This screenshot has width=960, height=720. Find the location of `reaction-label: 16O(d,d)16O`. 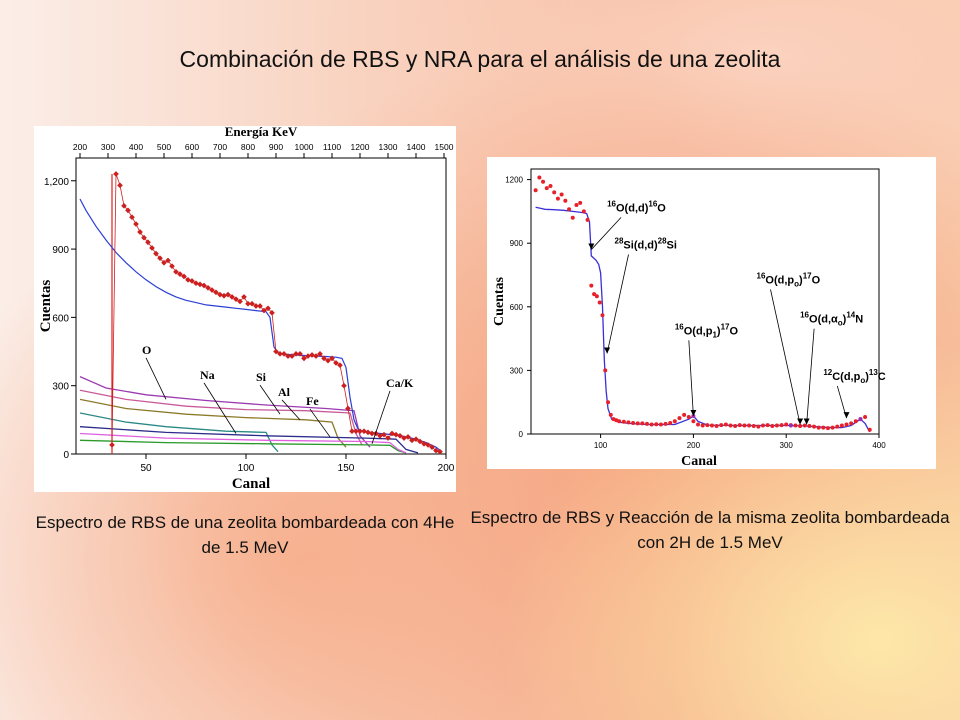

reaction-label: 16O(d,d)16O is located at coordinates (636, 206).